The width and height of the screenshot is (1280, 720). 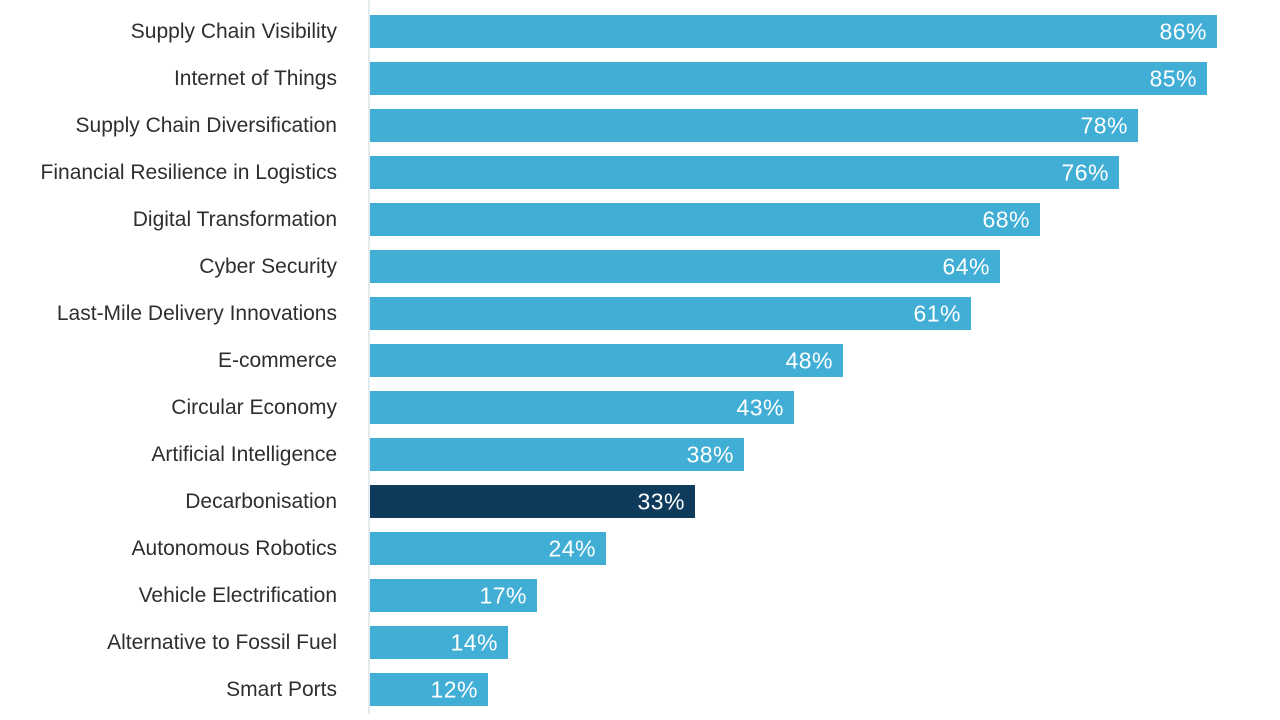 What do you see at coordinates (809, 360) in the screenshot?
I see `value-label: 48%` at bounding box center [809, 360].